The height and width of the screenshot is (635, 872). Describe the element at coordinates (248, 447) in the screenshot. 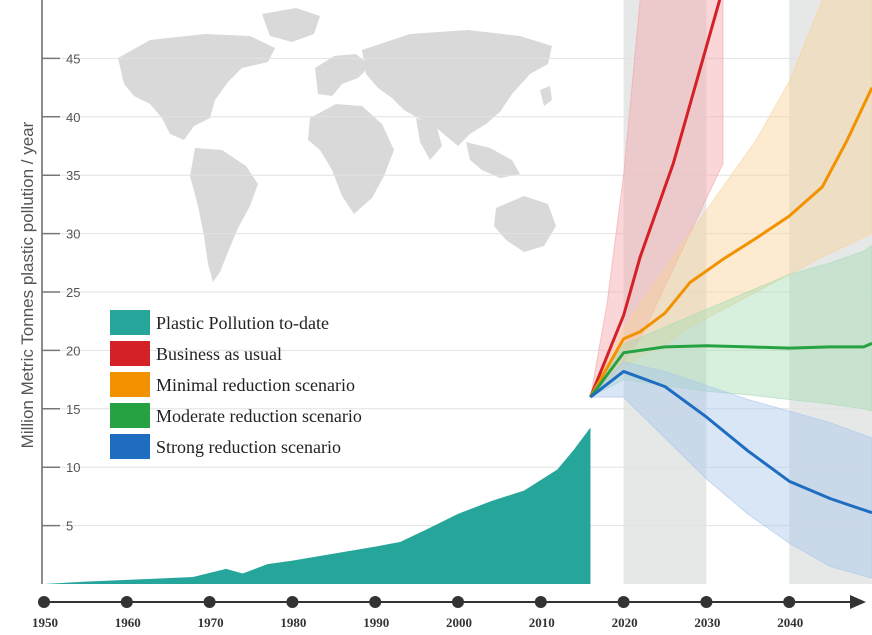

I see `legend-label-4: Strong reduction scenario` at that location.